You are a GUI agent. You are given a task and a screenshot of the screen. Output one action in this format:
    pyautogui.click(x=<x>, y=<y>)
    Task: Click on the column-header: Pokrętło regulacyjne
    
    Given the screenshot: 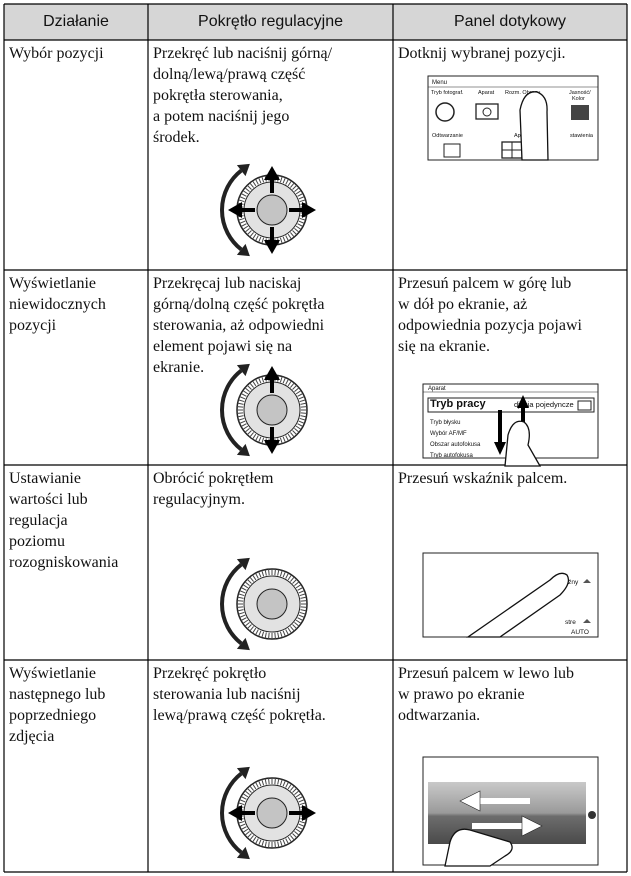 What is the action you would take?
    pyautogui.click(x=270, y=21)
    